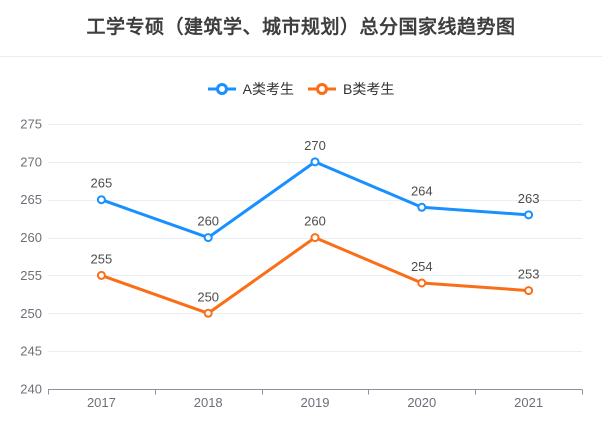 Image resolution: width=602 pixels, height=423 pixels. What do you see at coordinates (315, 145) in the screenshot?
I see `data-point-label: 270` at bounding box center [315, 145].